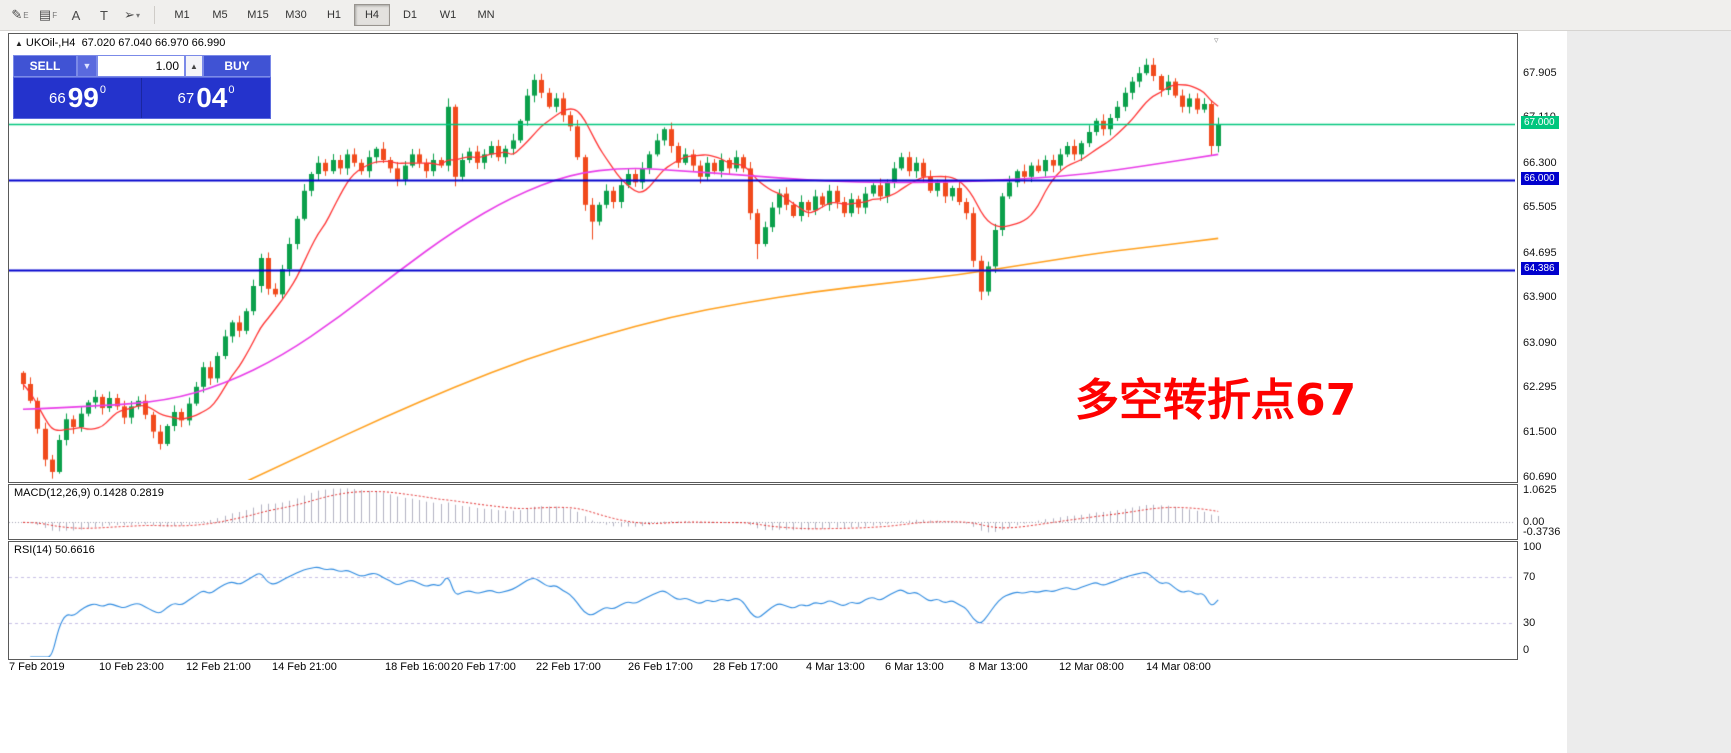 This screenshot has width=1731, height=753. I want to click on timeframe-button-m5: M5, so click(220, 15).